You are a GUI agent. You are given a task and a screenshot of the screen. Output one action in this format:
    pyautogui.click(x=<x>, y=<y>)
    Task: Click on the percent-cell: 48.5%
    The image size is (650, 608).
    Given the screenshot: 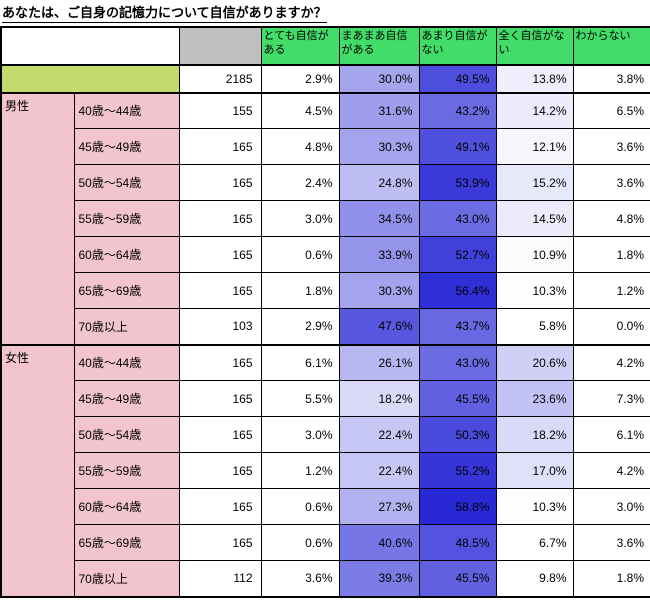 What is the action you would take?
    pyautogui.click(x=457, y=543)
    